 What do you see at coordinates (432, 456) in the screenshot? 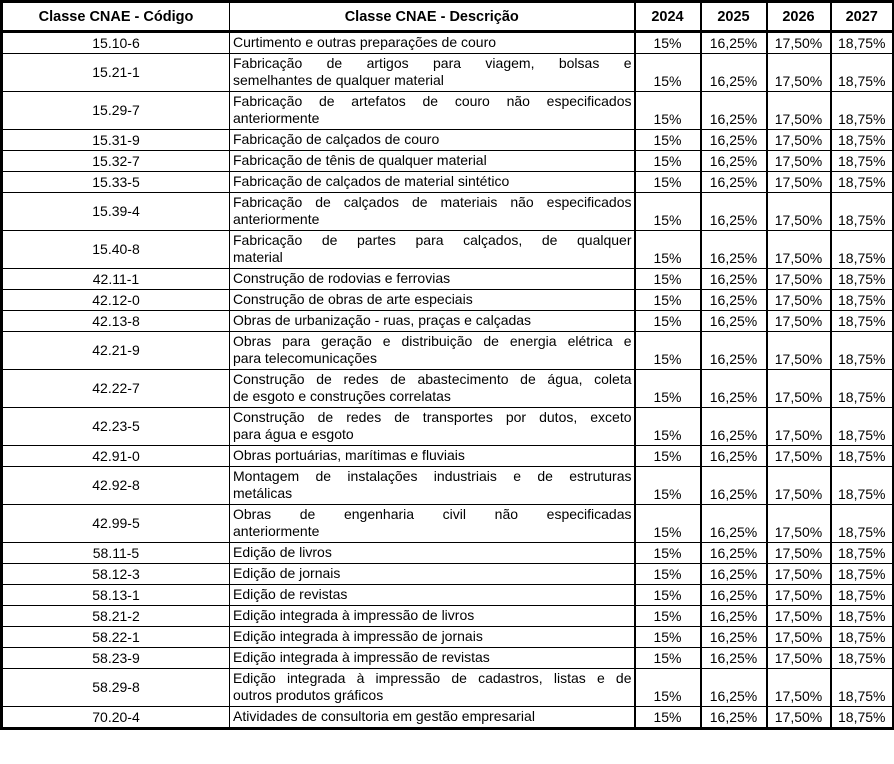
I see `cnae-description-cell: Obras portuárias, marítimas e fluviais` at bounding box center [432, 456].